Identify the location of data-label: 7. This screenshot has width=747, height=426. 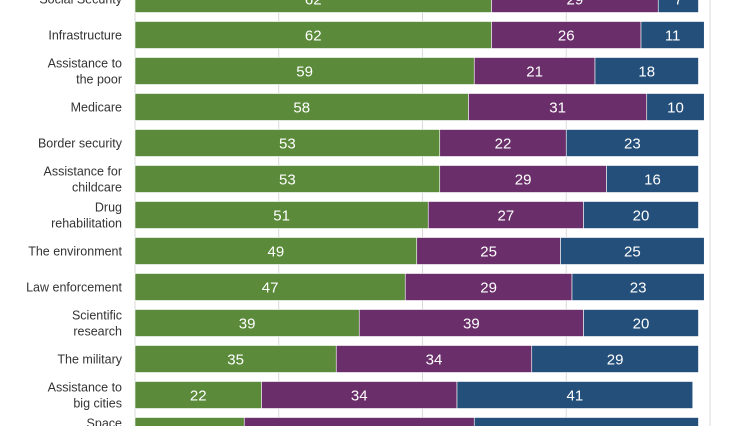
(678, 4).